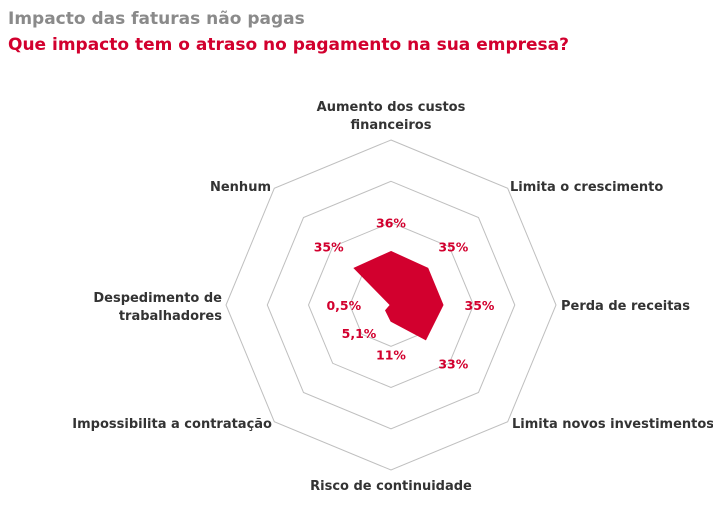 The width and height of the screenshot is (713, 508). Describe the element at coordinates (391, 223) in the screenshot. I see `value-label: 36%` at that location.